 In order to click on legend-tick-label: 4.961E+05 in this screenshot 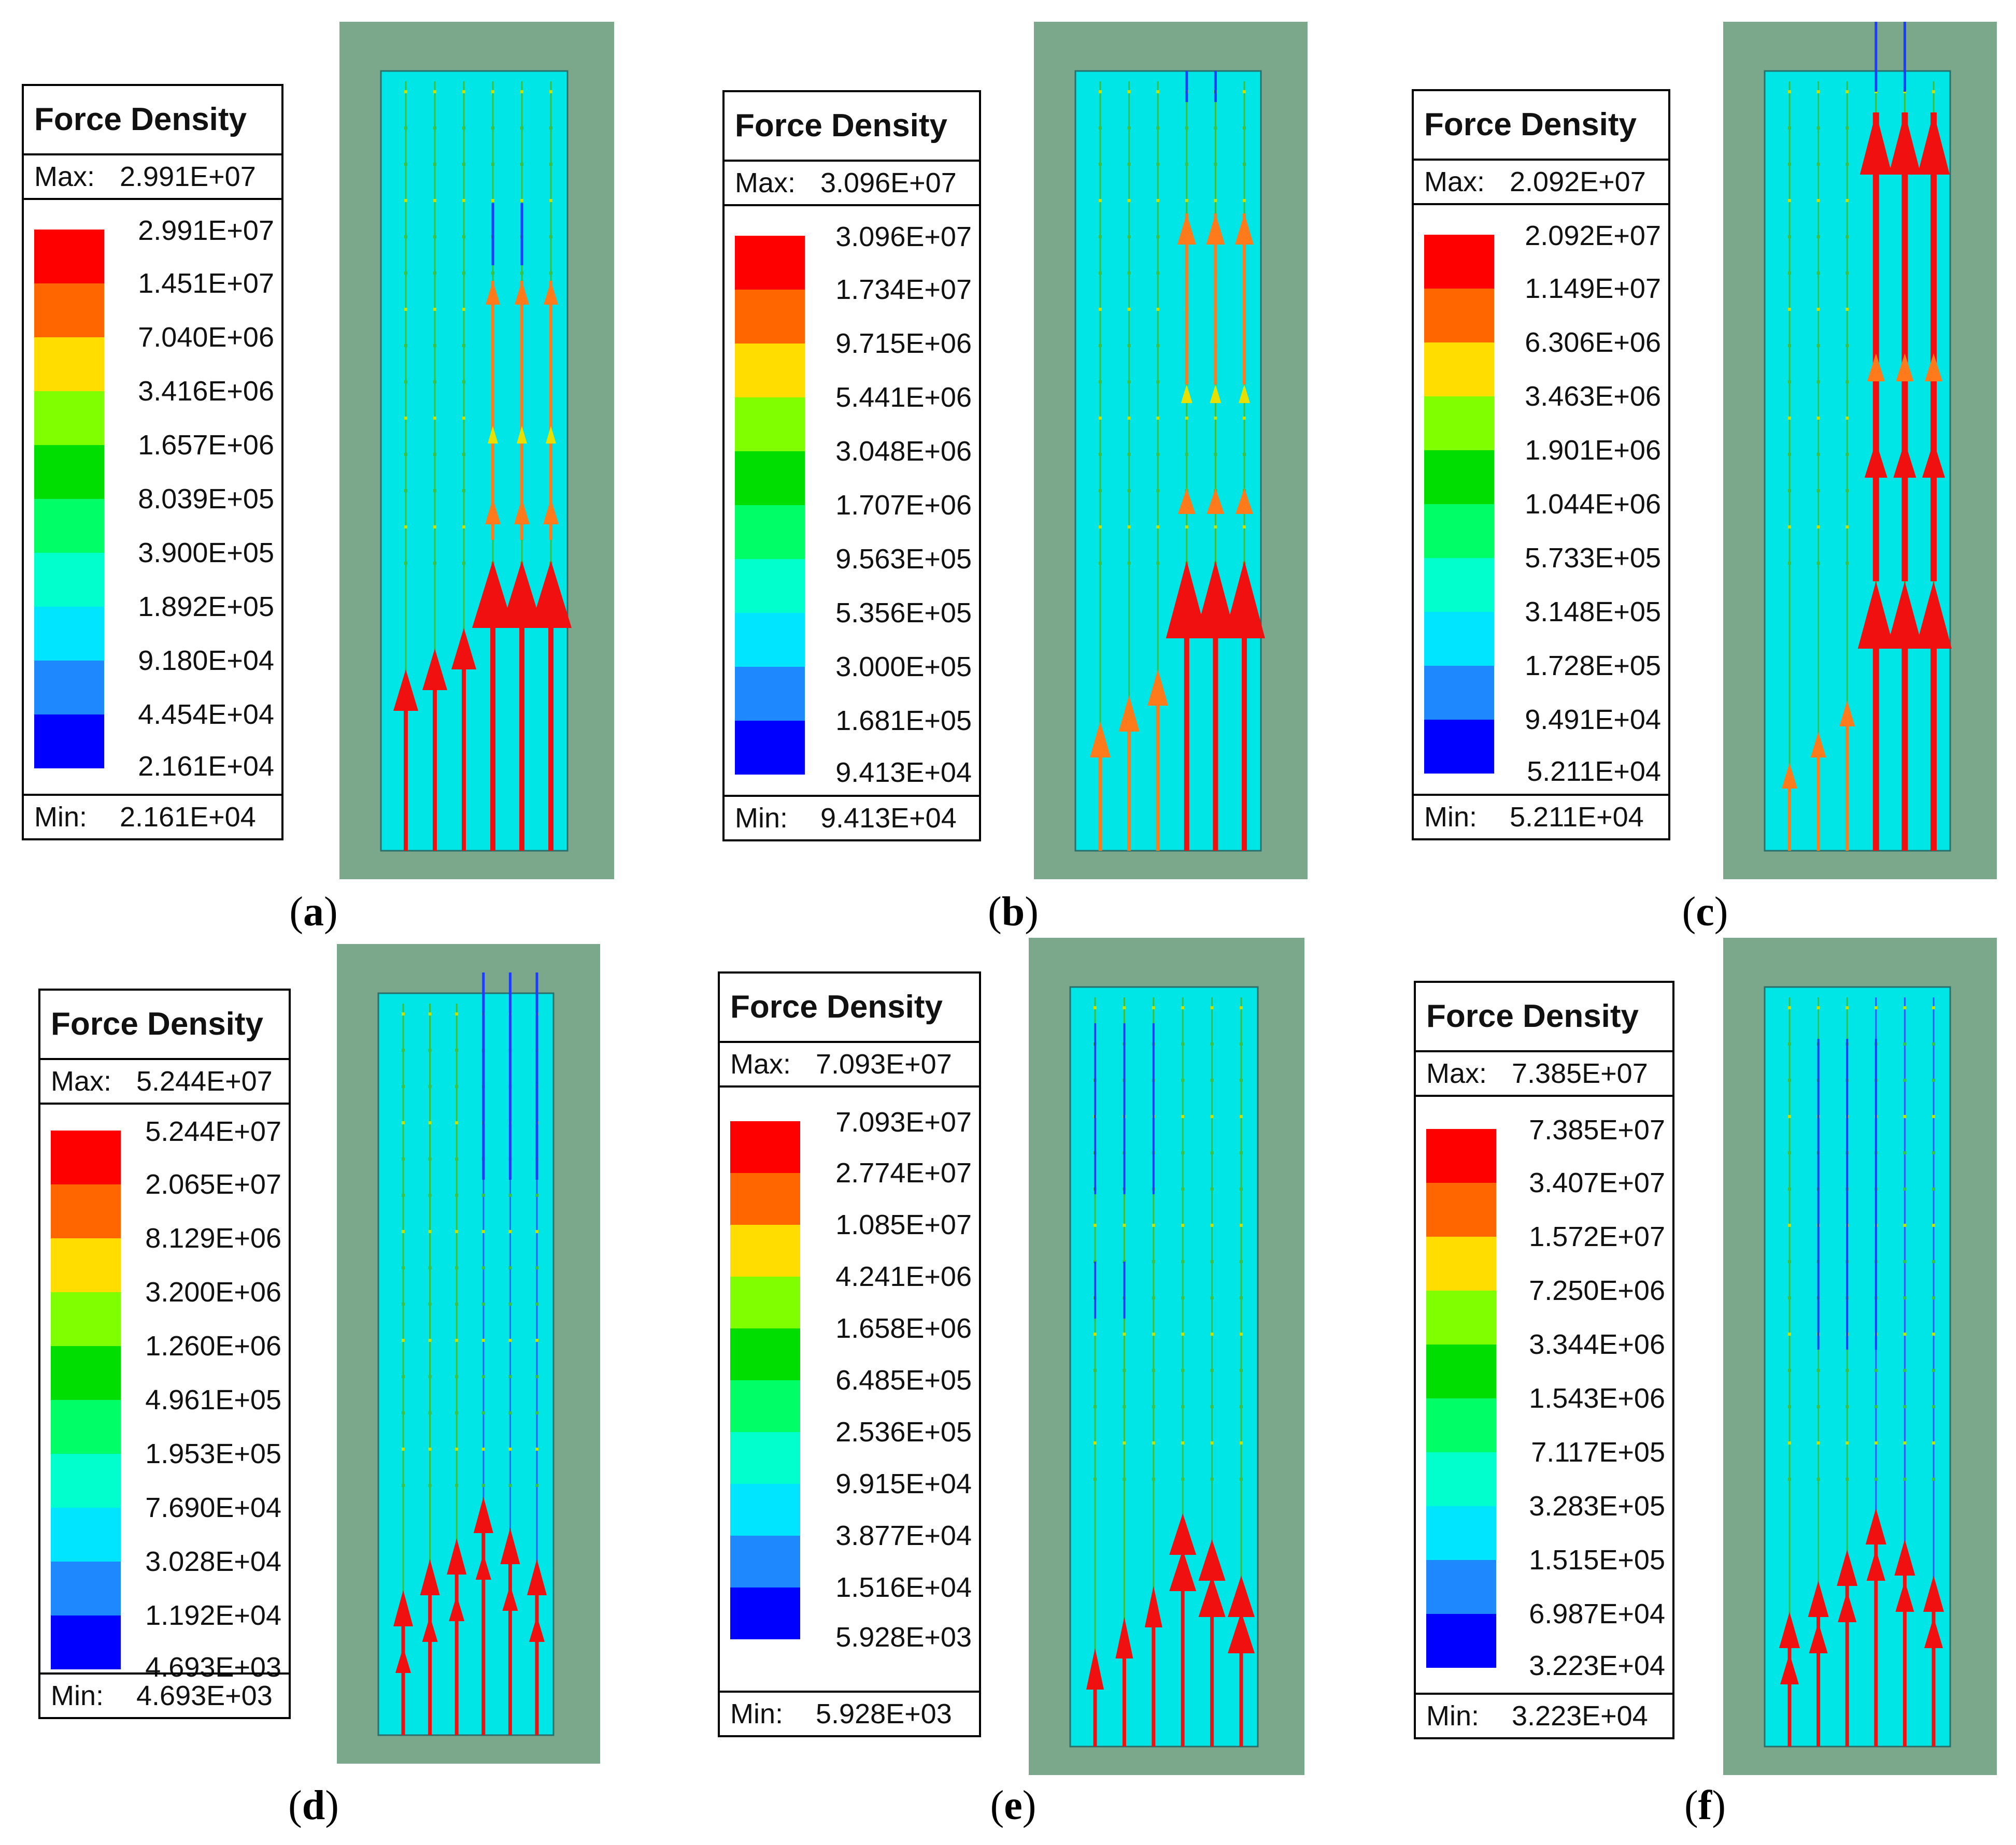, I will do `click(213, 1399)`.